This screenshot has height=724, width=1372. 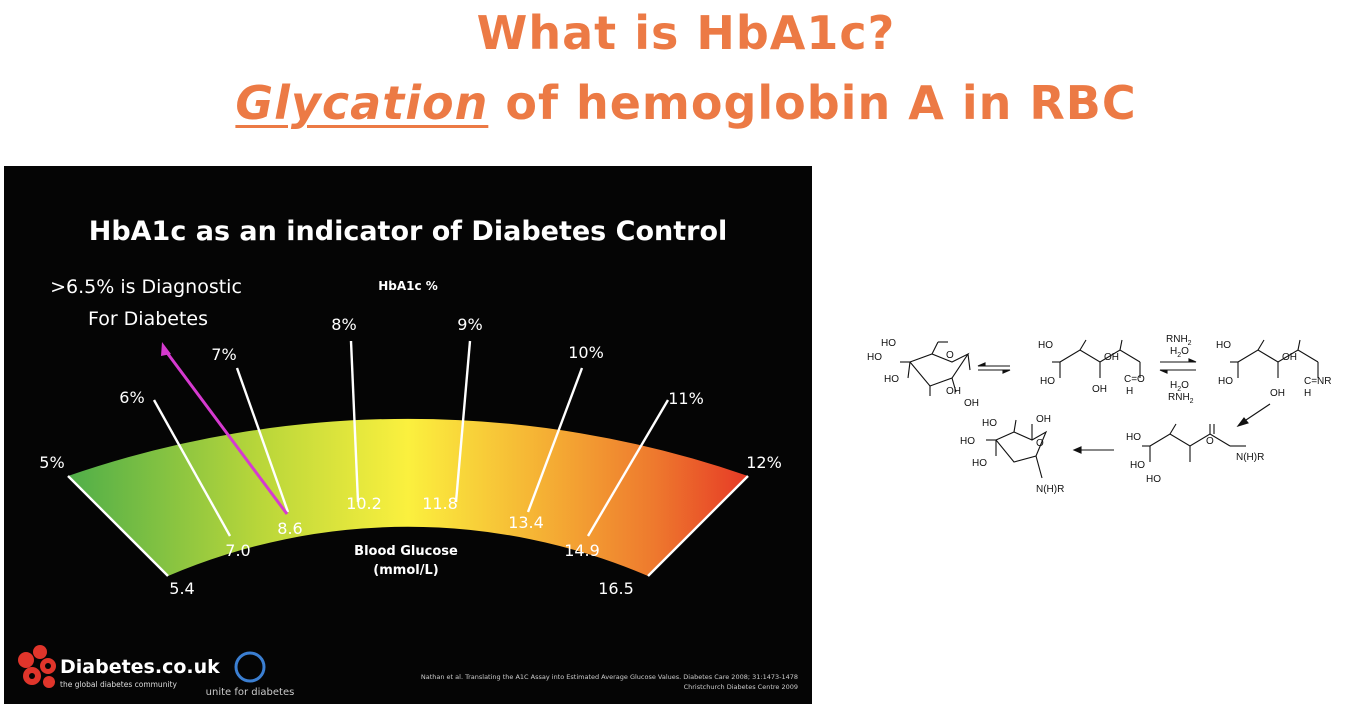 I want to click on subtitle-rest: of hemoglobin A in RBC, so click(x=812, y=103).